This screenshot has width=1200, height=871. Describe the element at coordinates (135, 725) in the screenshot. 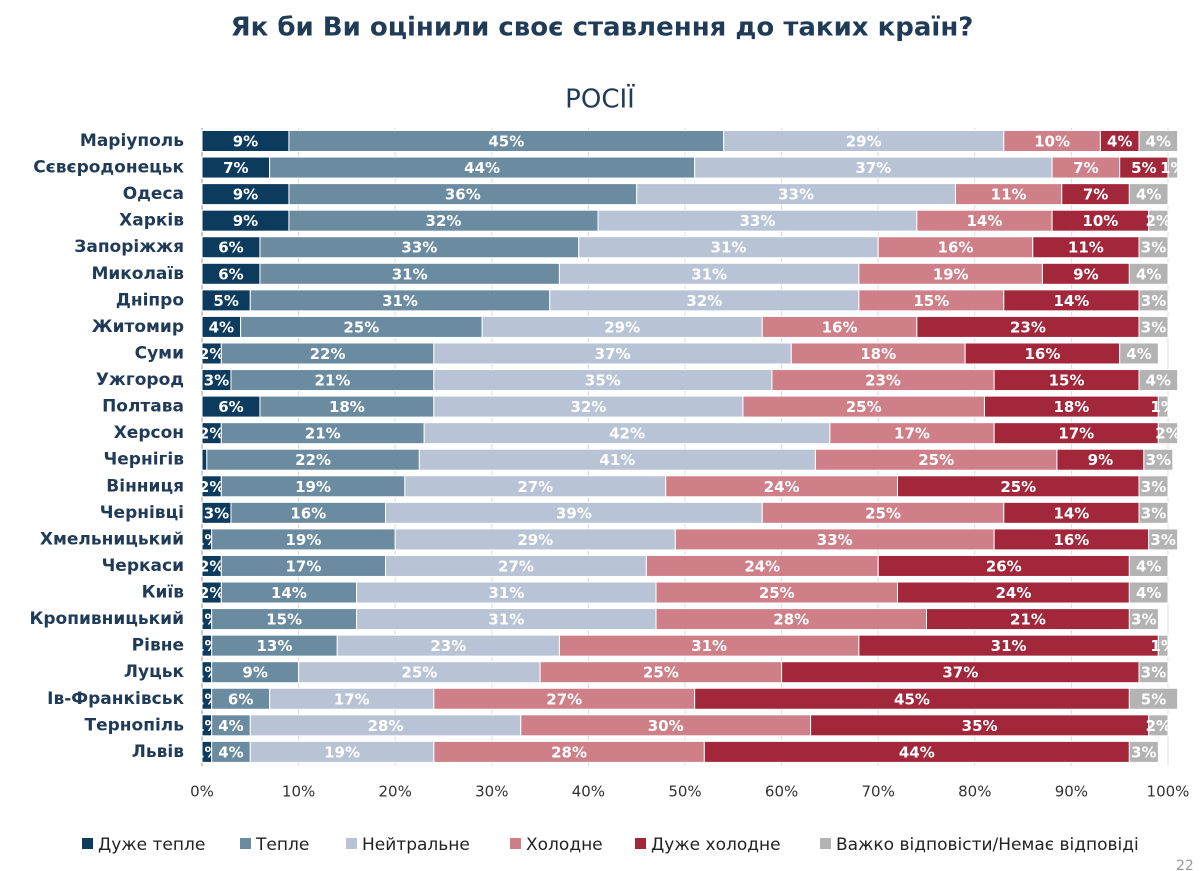

I see `category-label: Тернопіль` at that location.